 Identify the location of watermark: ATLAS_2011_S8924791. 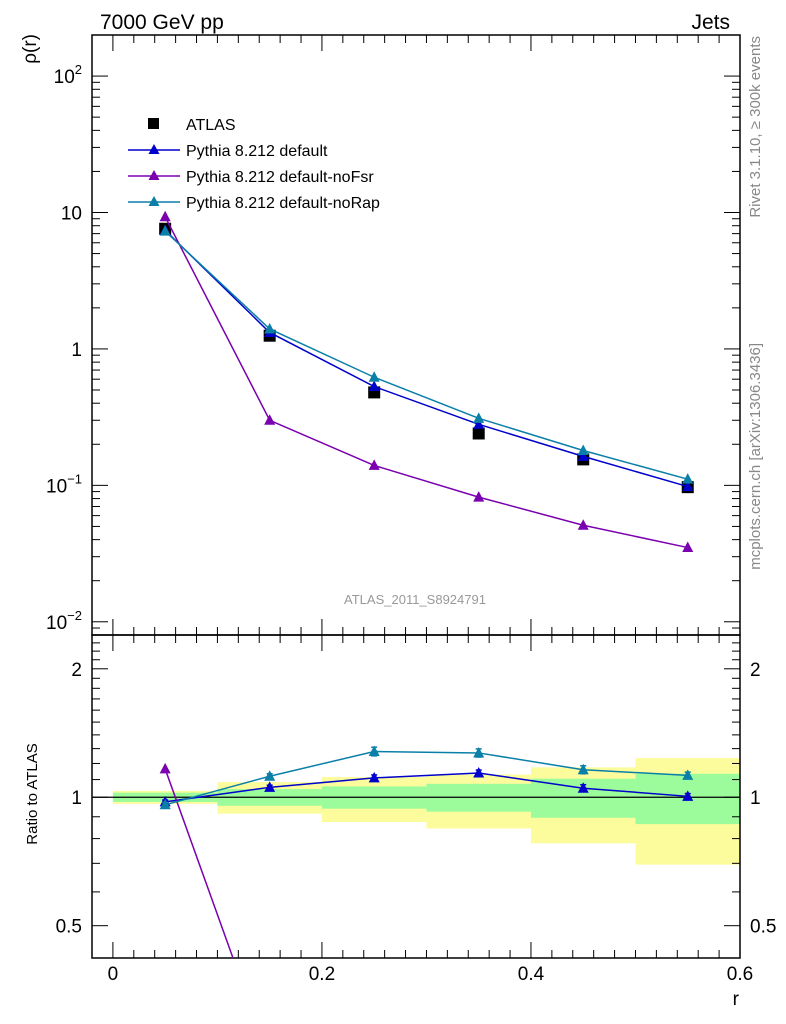
(415, 599).